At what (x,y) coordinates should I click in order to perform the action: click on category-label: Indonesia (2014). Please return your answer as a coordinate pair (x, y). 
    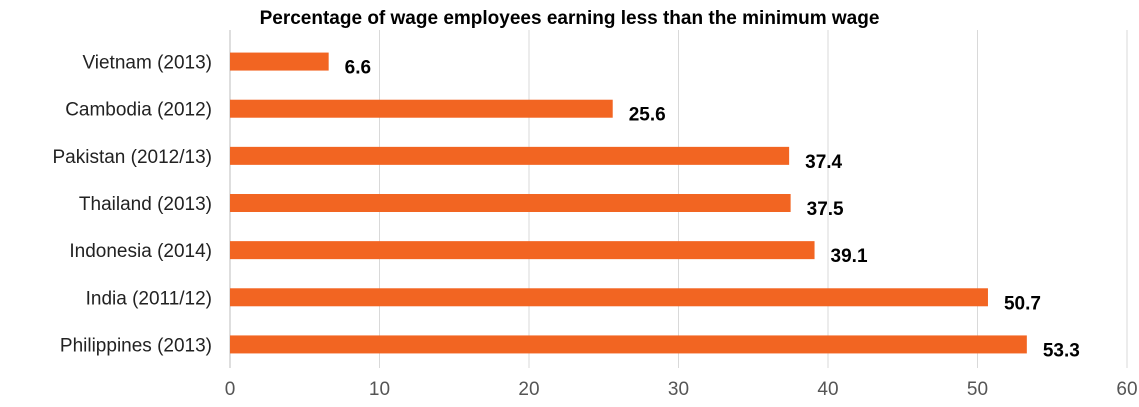
    Looking at the image, I should click on (140, 251).